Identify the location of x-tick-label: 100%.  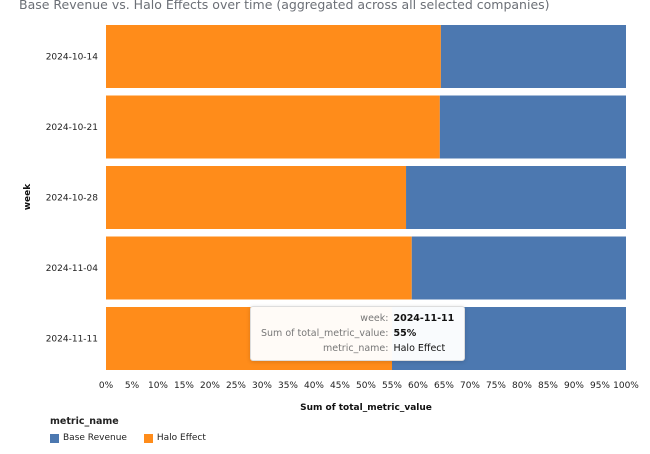
(626, 386).